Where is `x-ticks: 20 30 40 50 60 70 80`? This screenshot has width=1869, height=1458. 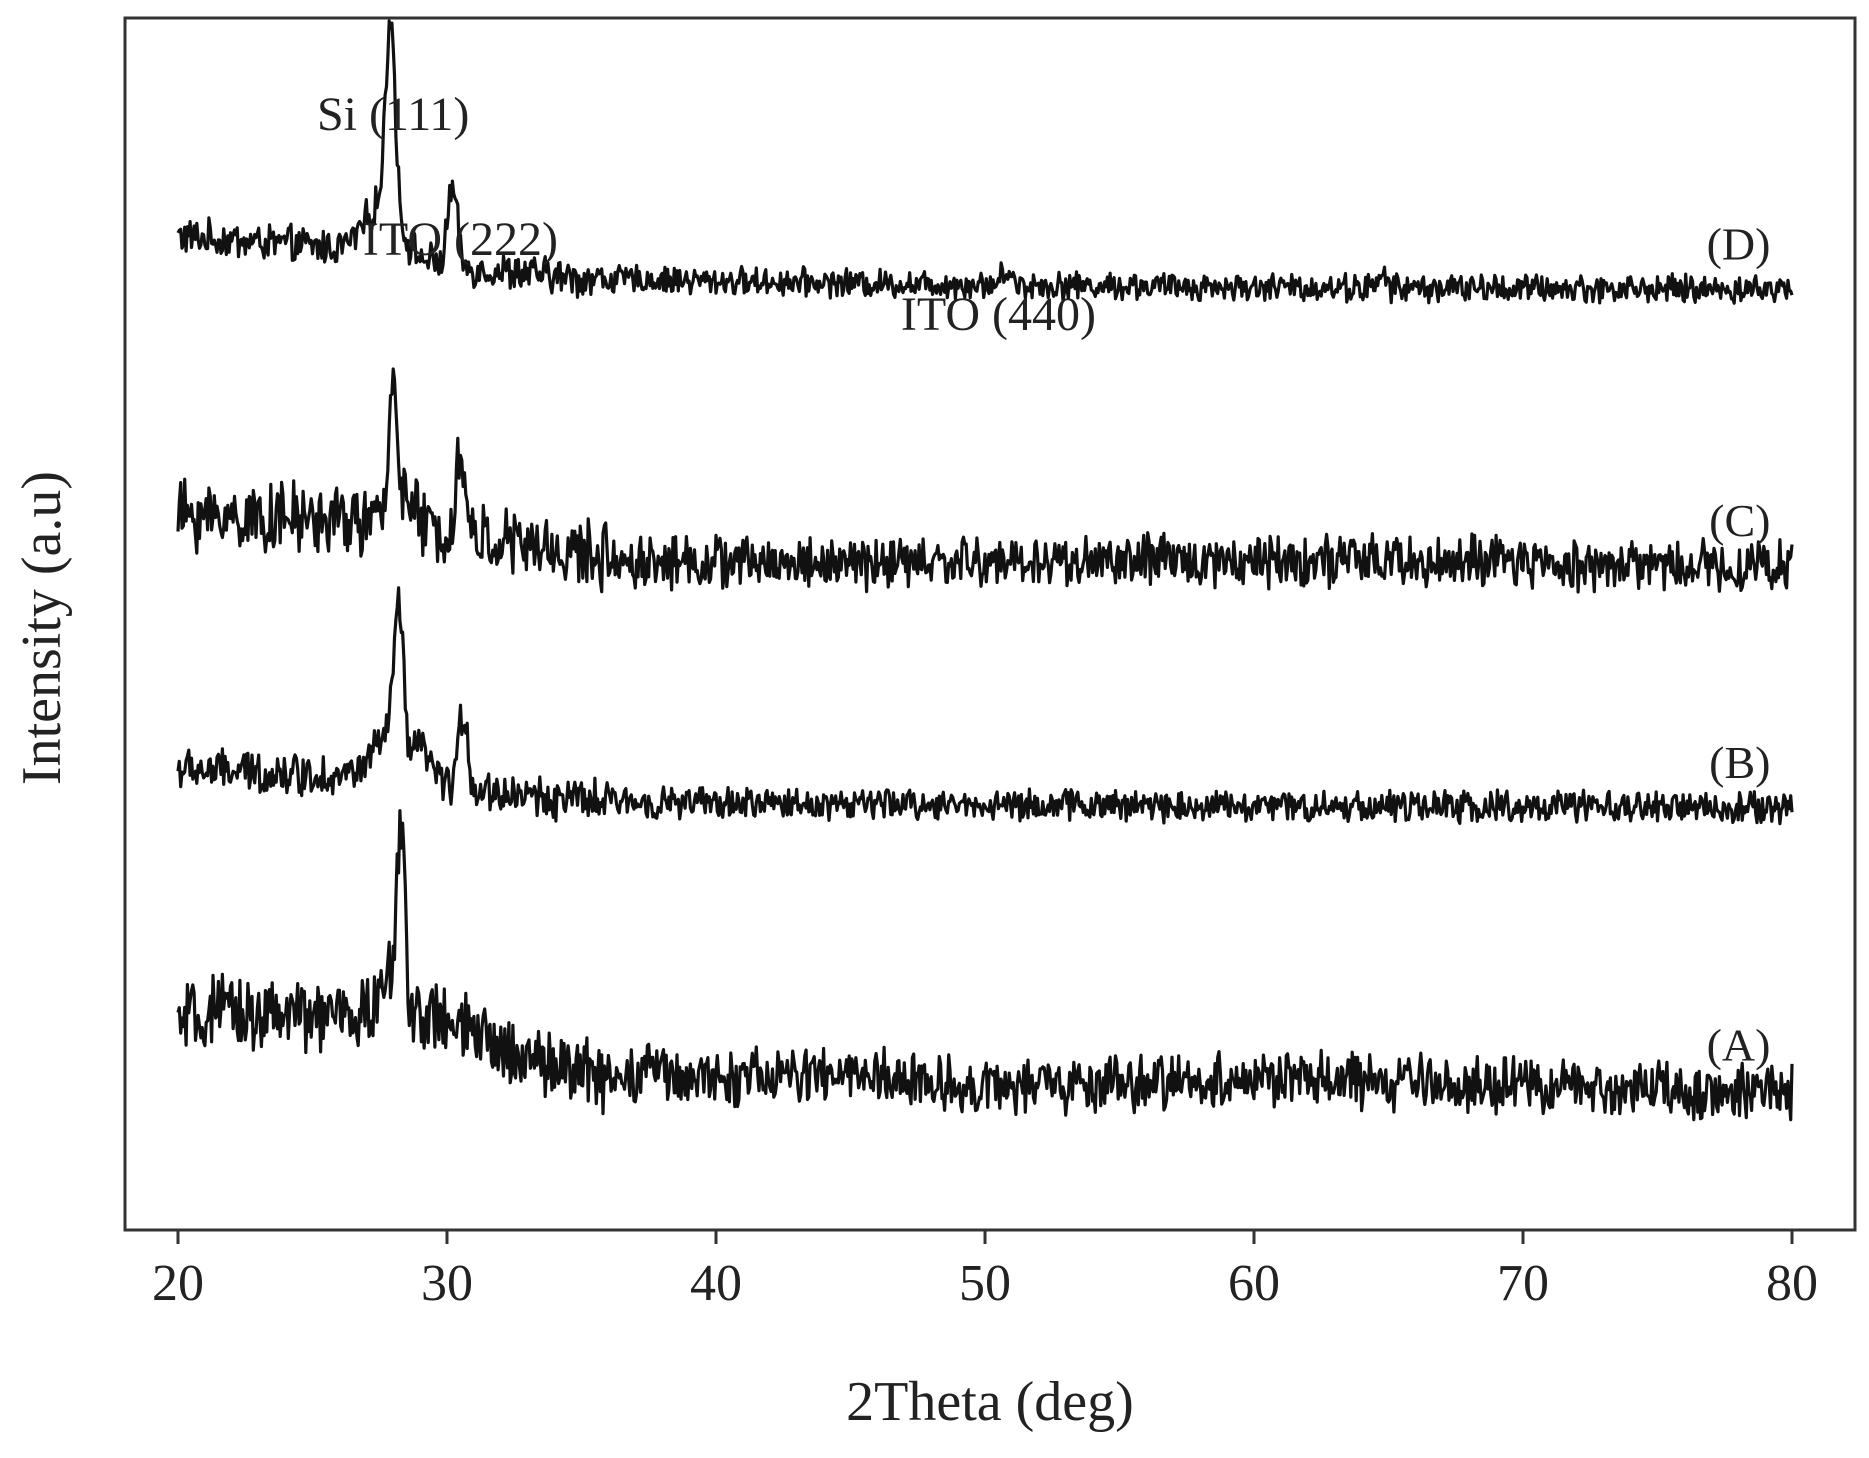 x-ticks: 20 30 40 50 60 70 80 is located at coordinates (985, 1271).